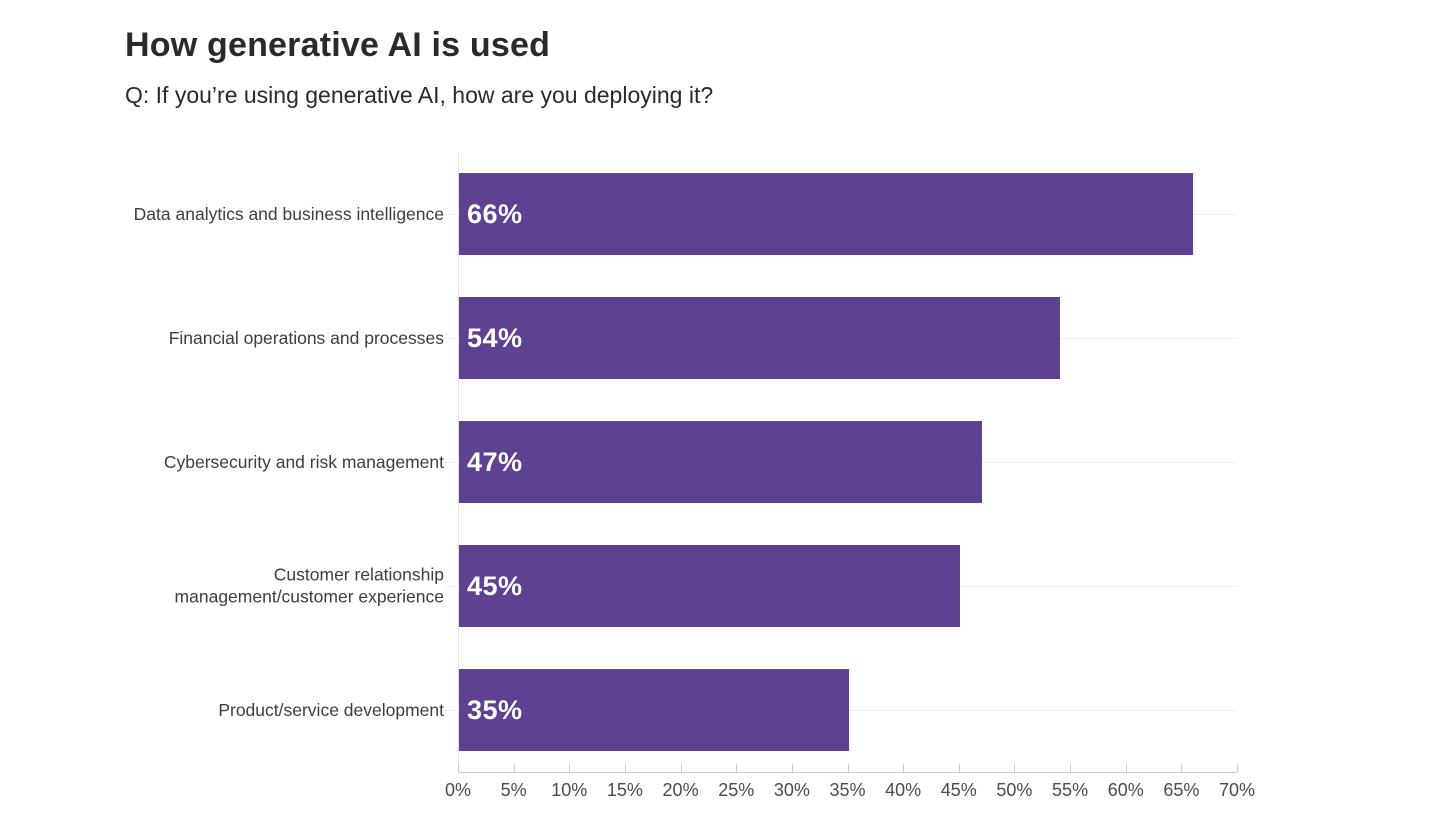 This screenshot has width=1439, height=839. I want to click on bar: 66%, so click(826, 214).